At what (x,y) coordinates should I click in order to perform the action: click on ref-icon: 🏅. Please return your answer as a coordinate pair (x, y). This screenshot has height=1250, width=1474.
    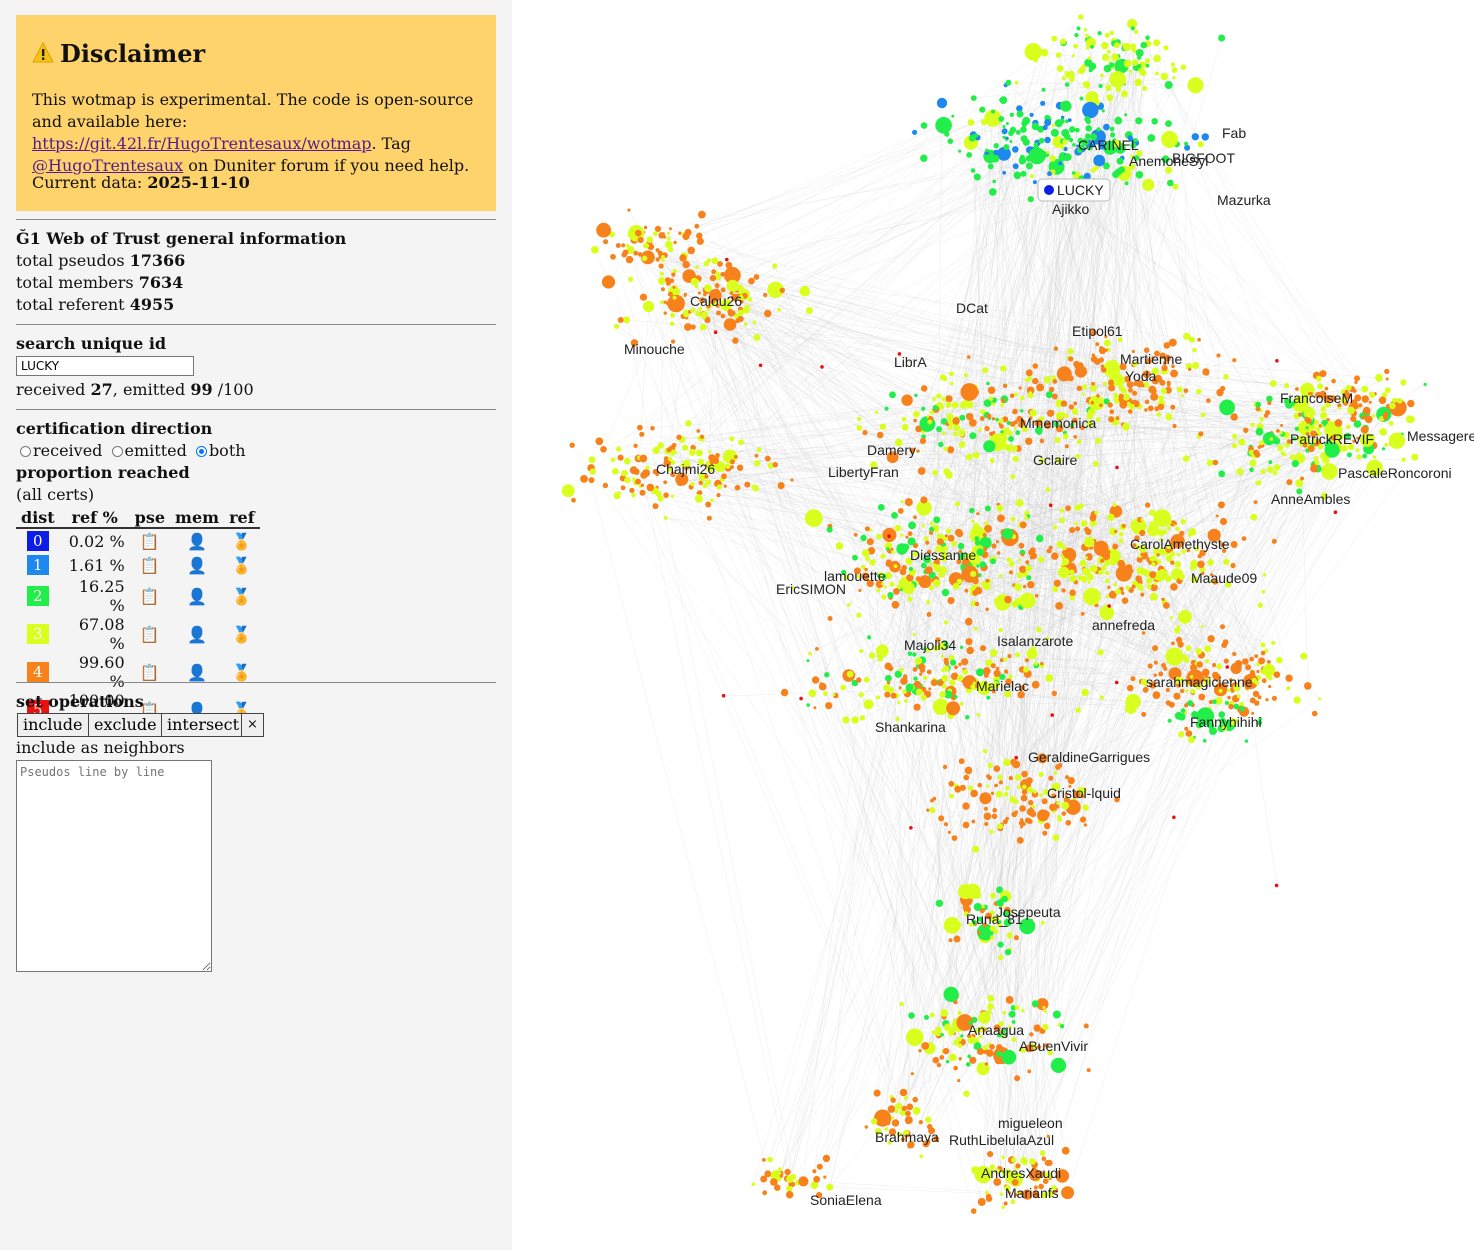
    Looking at the image, I should click on (241, 541).